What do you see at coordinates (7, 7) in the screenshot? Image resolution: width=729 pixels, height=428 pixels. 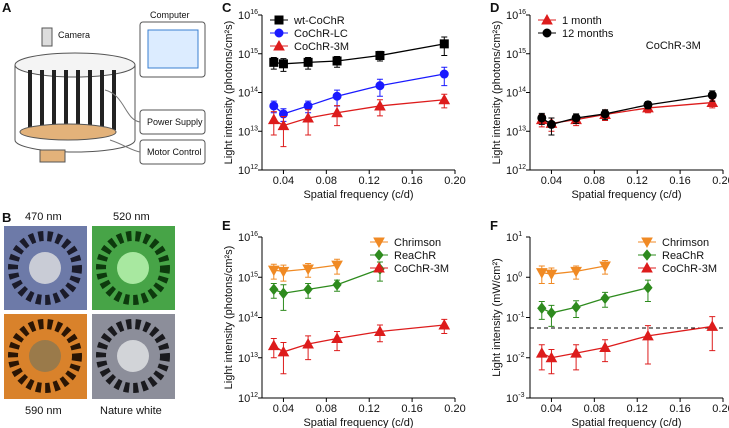 I see `panel-label: A` at bounding box center [7, 7].